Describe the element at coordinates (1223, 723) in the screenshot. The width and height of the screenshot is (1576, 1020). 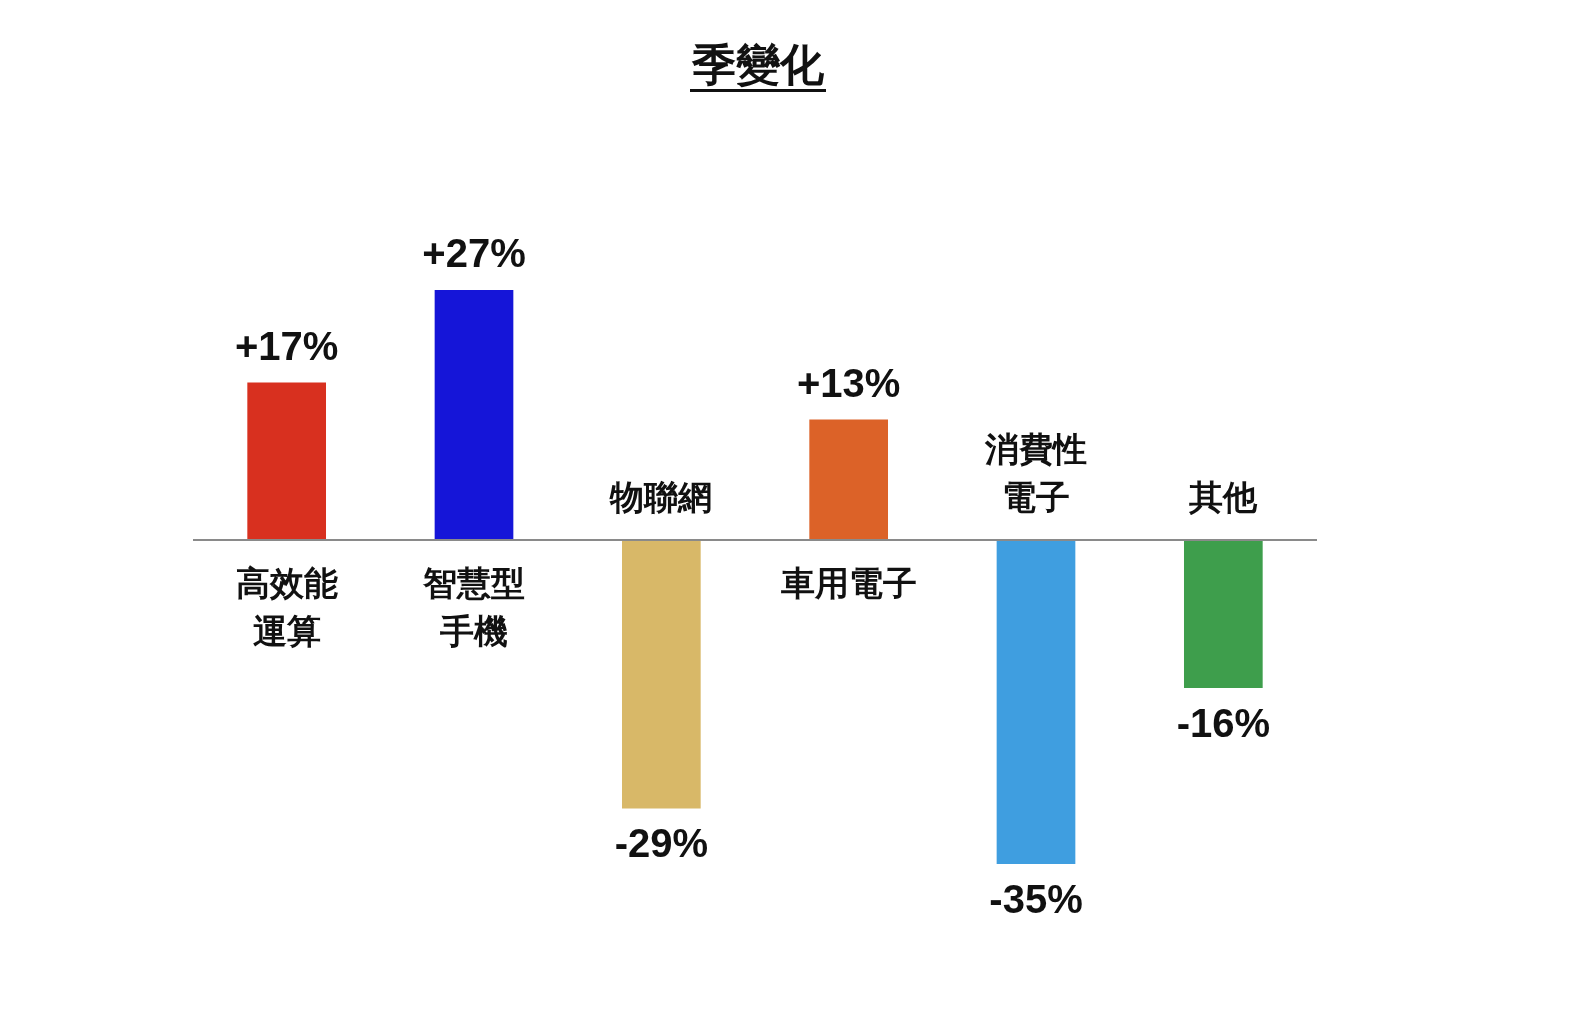
I see `data-label: -16%` at that location.